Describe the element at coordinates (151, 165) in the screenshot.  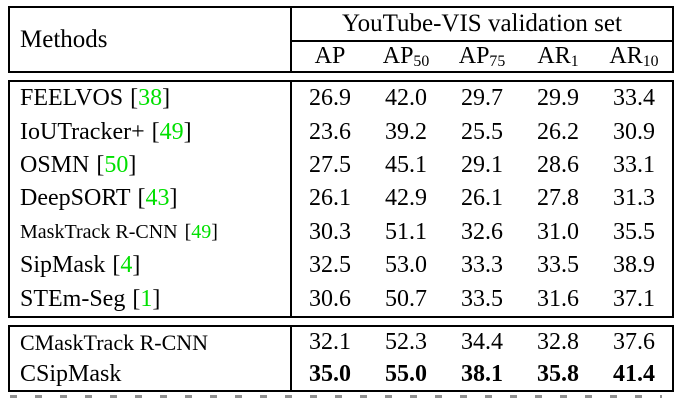
I see `method-cell: OSMN [50]` at that location.